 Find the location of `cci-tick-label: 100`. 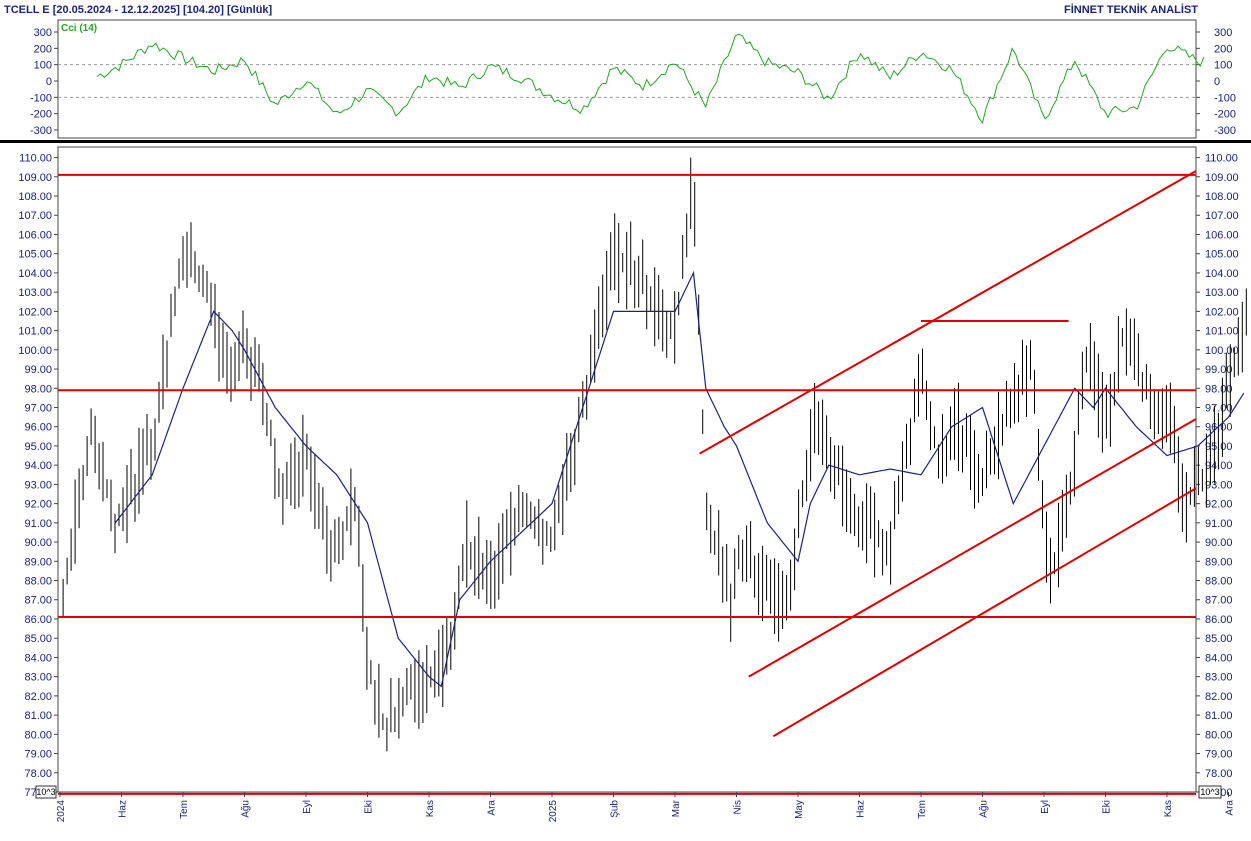

cci-tick-label: 100 is located at coordinates (1223, 66).